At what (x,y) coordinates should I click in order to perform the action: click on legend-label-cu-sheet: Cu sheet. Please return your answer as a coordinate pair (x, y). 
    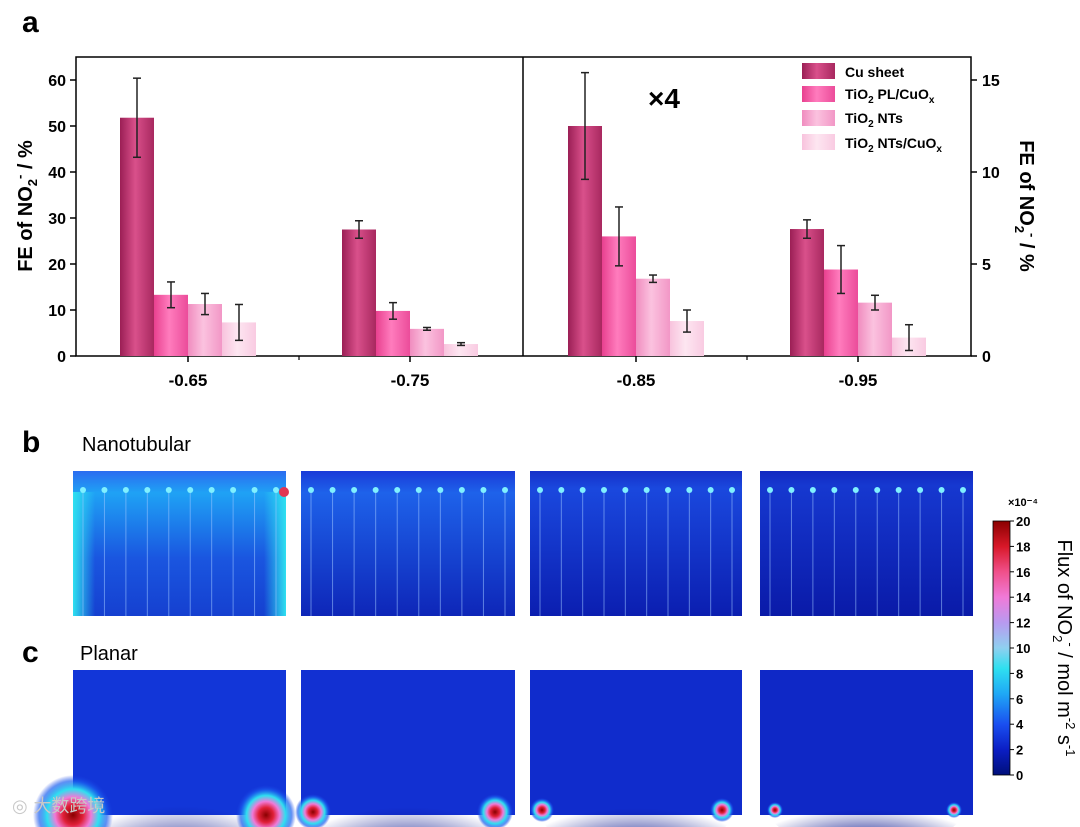
    Looking at the image, I should click on (874, 72).